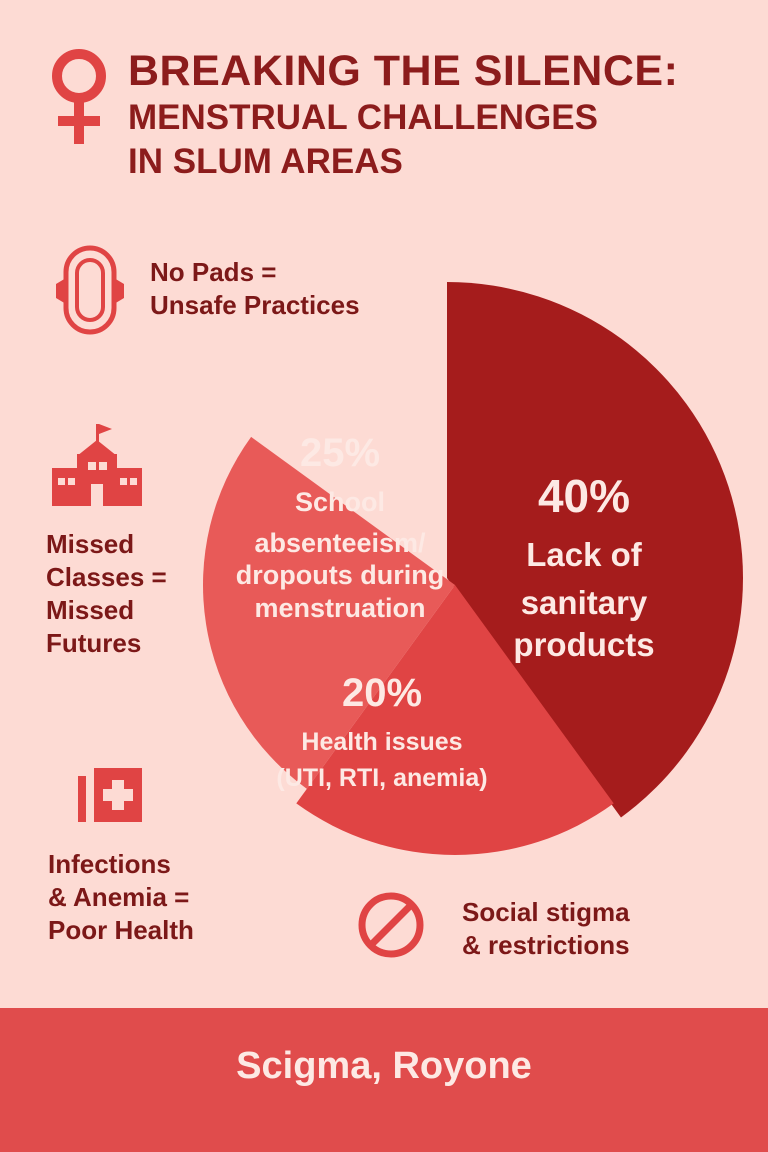 The height and width of the screenshot is (1152, 768). I want to click on slice-2-label-line: (UTI, RTI, anemia), so click(381, 778).